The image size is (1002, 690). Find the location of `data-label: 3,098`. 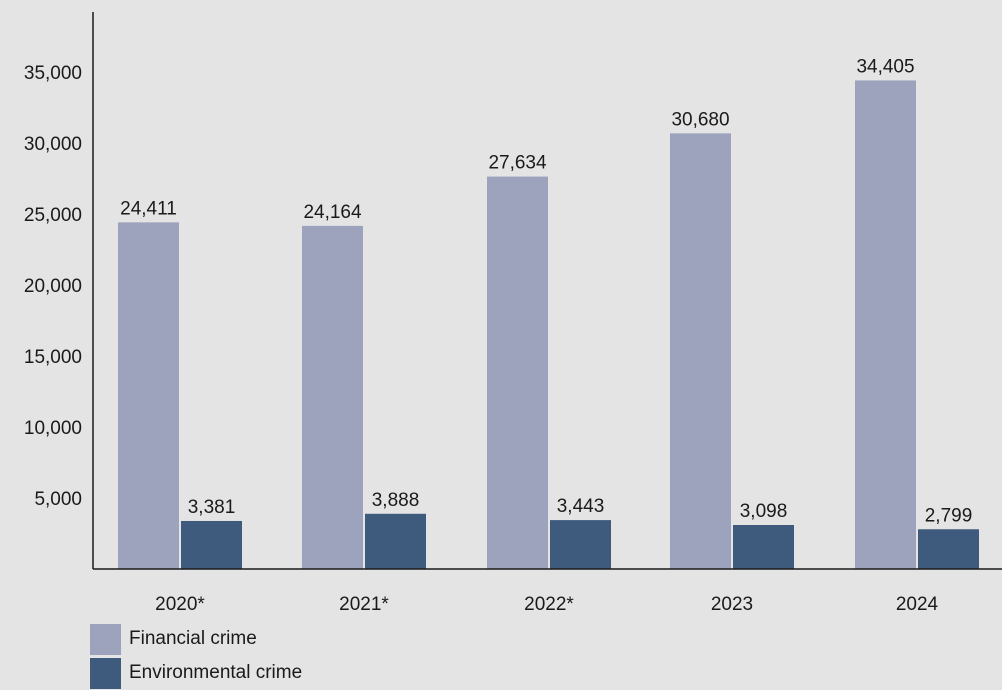

data-label: 3,098 is located at coordinates (764, 511).